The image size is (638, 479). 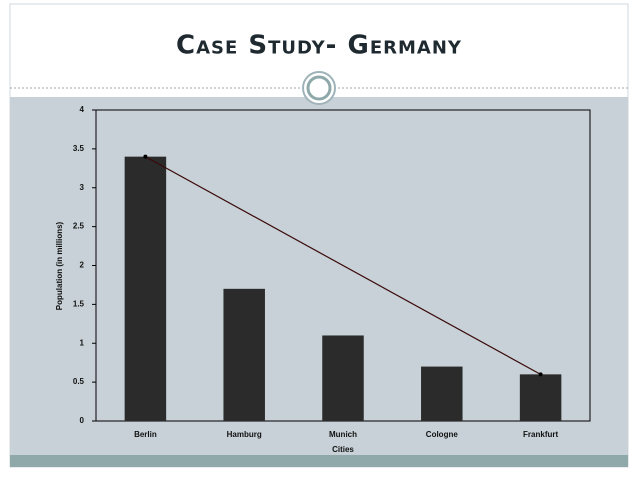 I want to click on x-tick-label: Munich, so click(x=343, y=434).